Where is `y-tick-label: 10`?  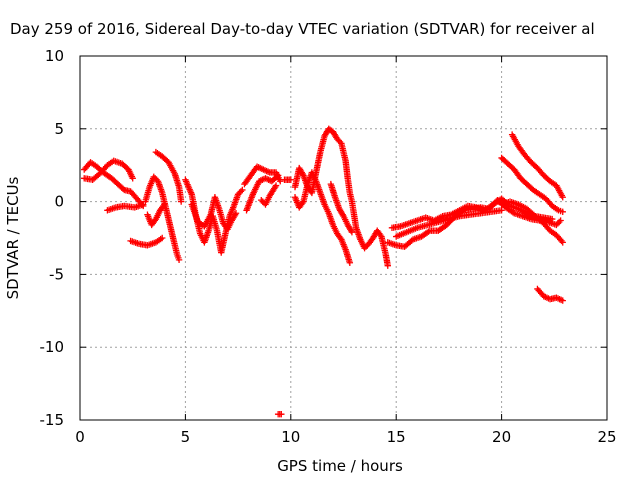
y-tick-label: 10 is located at coordinates (54, 56).